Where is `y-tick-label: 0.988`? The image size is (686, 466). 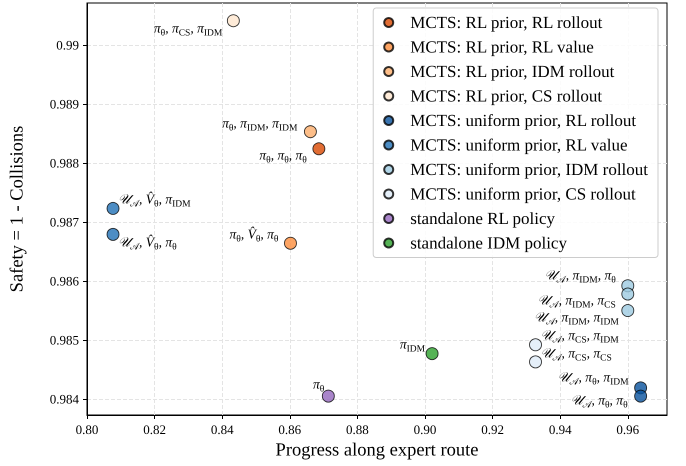 y-tick-label: 0.988 is located at coordinates (64, 162).